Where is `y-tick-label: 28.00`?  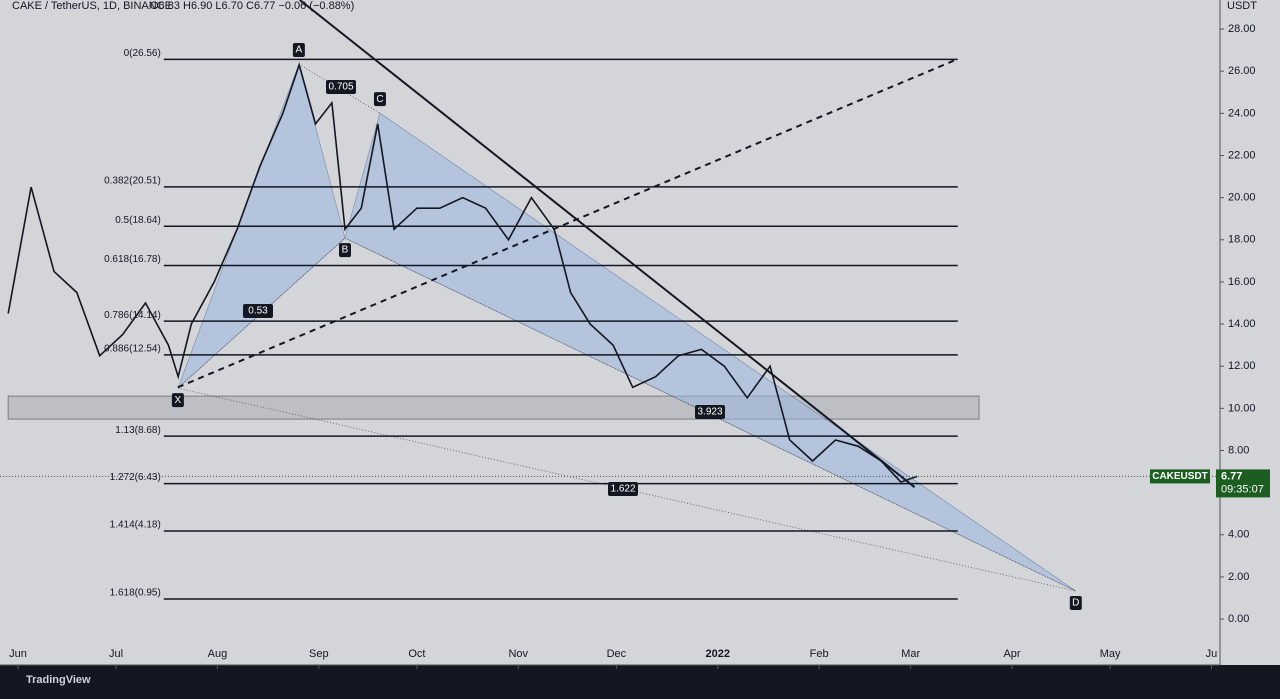 y-tick-label: 28.00 is located at coordinates (1242, 29).